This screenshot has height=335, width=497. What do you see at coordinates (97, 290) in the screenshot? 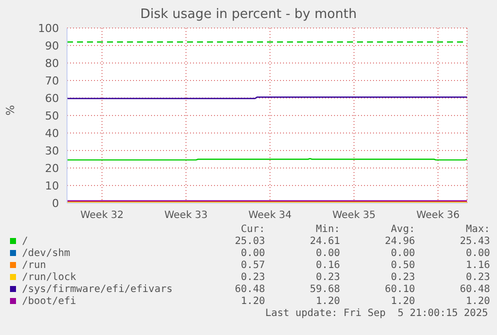
I see `legend-label: /sys/firmware/efi/efivars` at bounding box center [97, 290].